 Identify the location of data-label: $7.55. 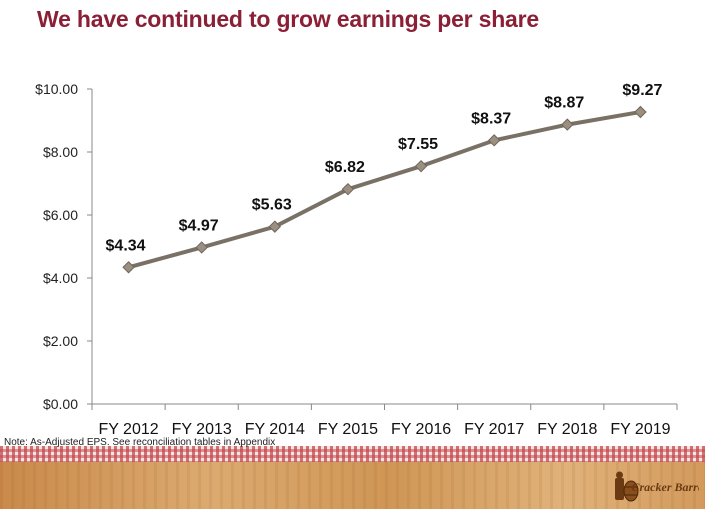
(418, 144).